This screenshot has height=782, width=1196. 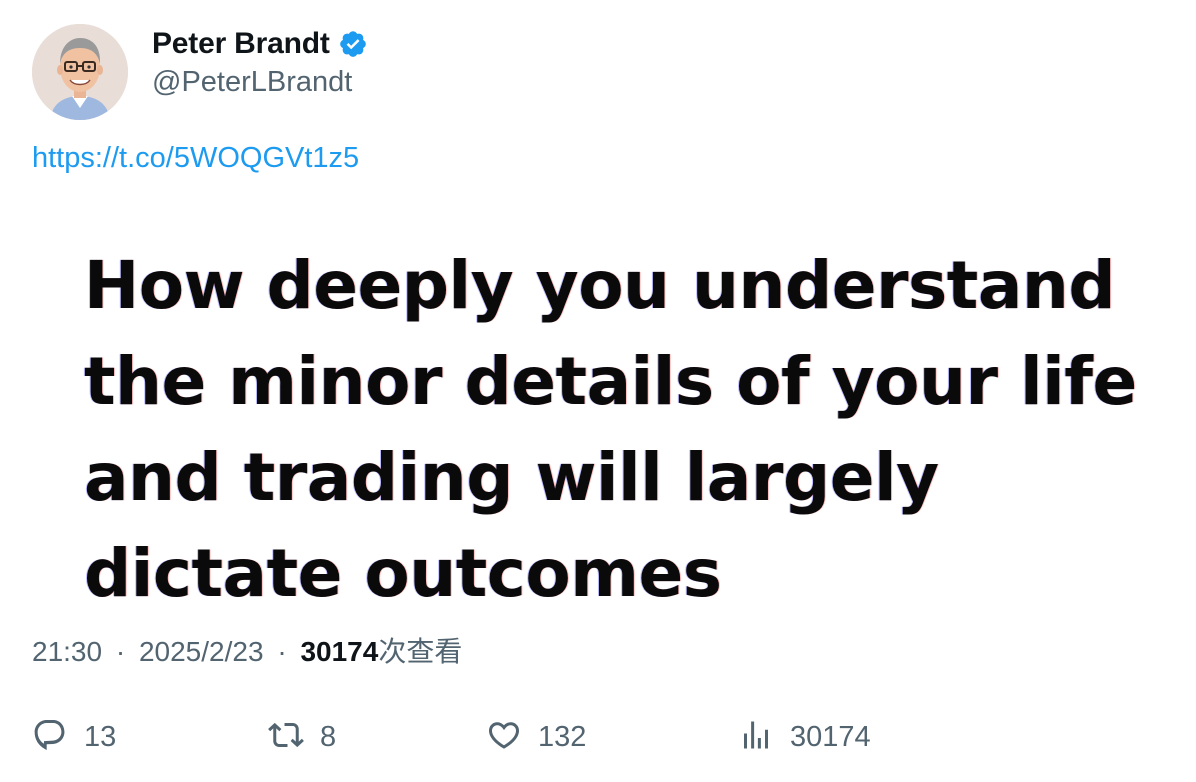 What do you see at coordinates (286, 737) in the screenshot?
I see `retweet-icon` at bounding box center [286, 737].